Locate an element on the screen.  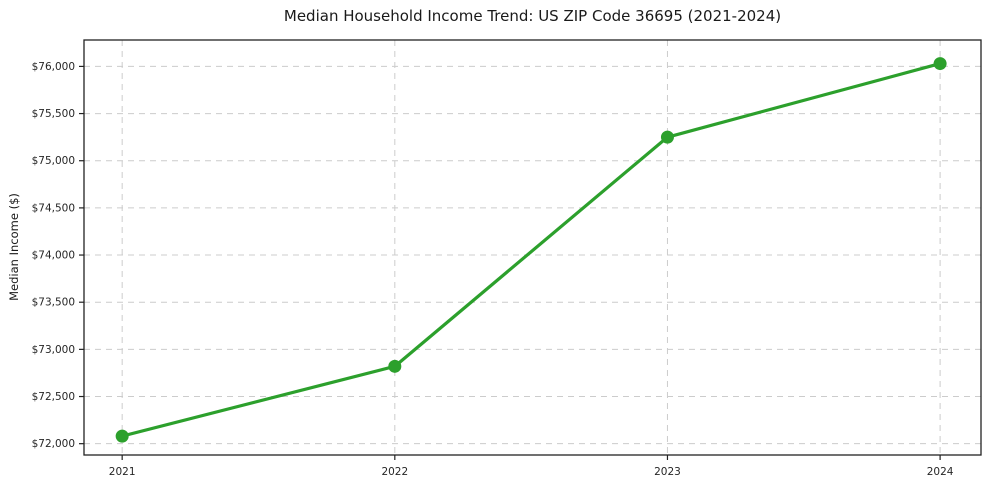
y-tick-label: $75,500 is located at coordinates (53, 114).